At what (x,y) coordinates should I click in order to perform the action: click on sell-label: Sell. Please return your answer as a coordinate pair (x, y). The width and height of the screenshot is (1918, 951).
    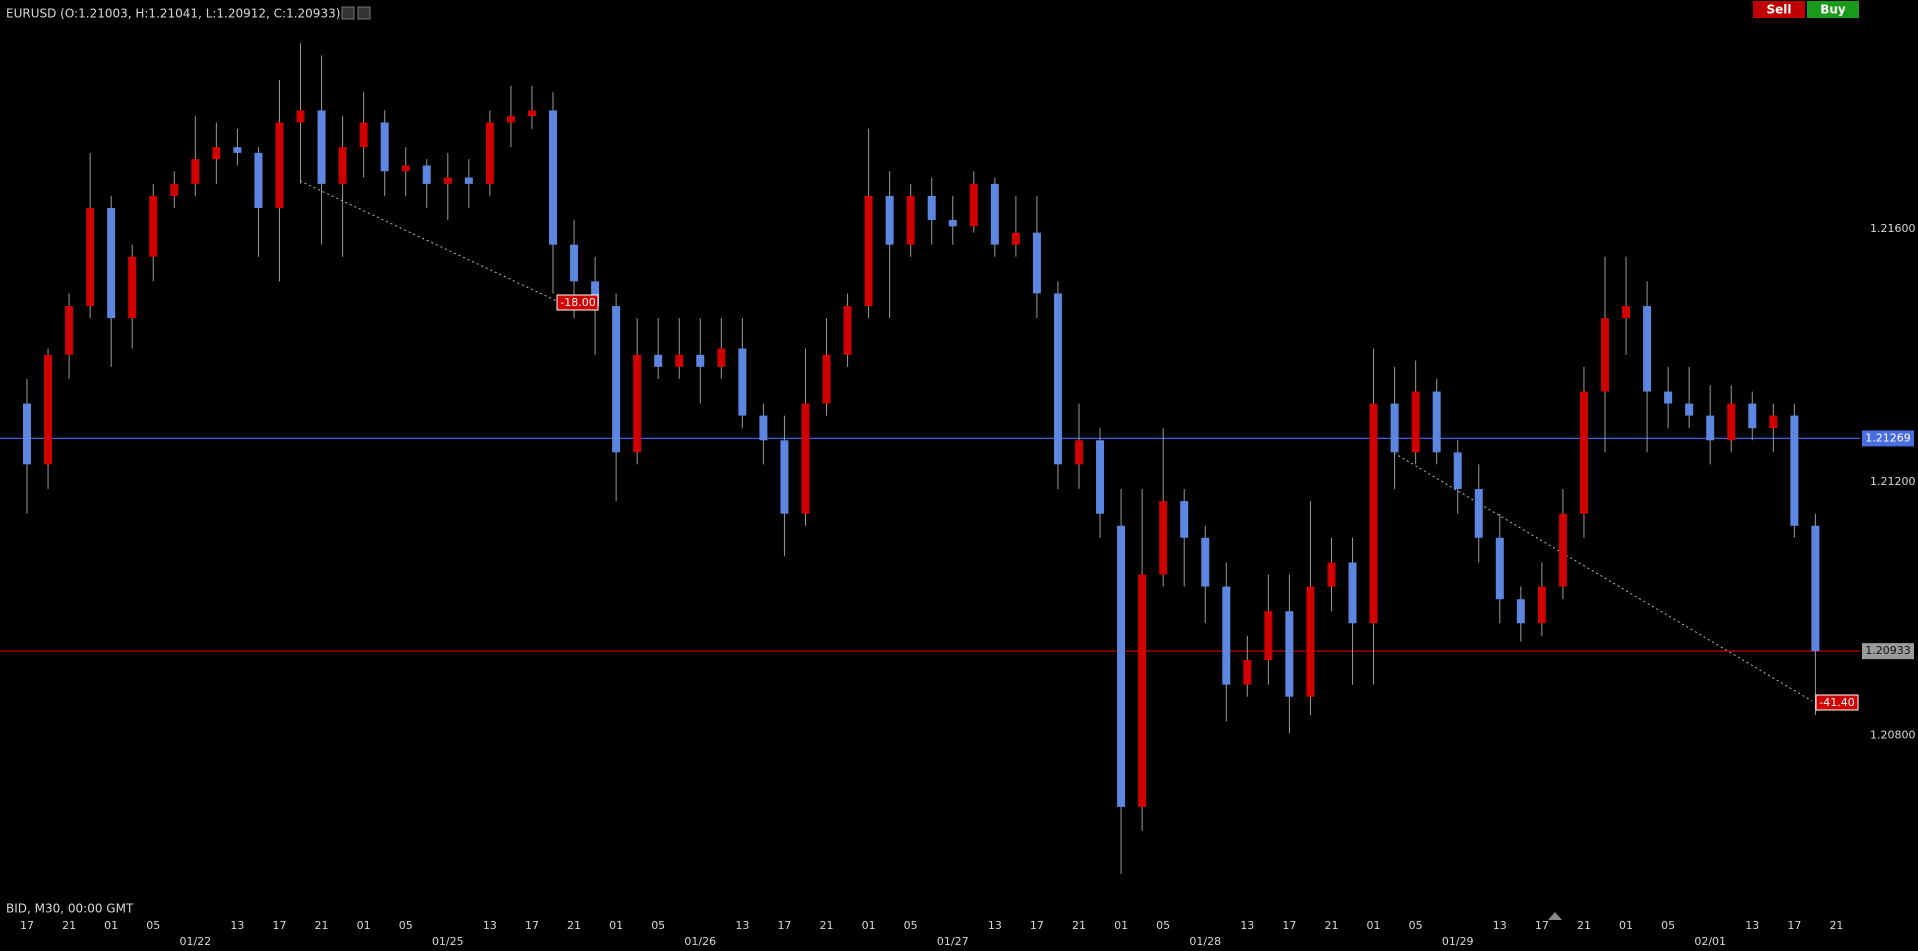
    Looking at the image, I should click on (1778, 10).